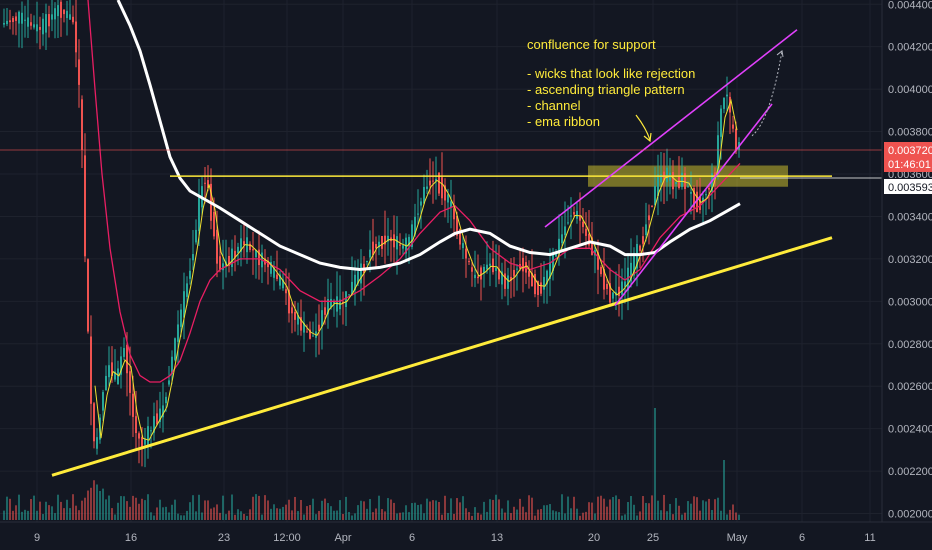 This screenshot has width=932, height=550. Describe the element at coordinates (455, 538) in the screenshot. I see `time-axis: 9 16 23 12:00 Apr 6 13 20 25 May 6 11` at that location.